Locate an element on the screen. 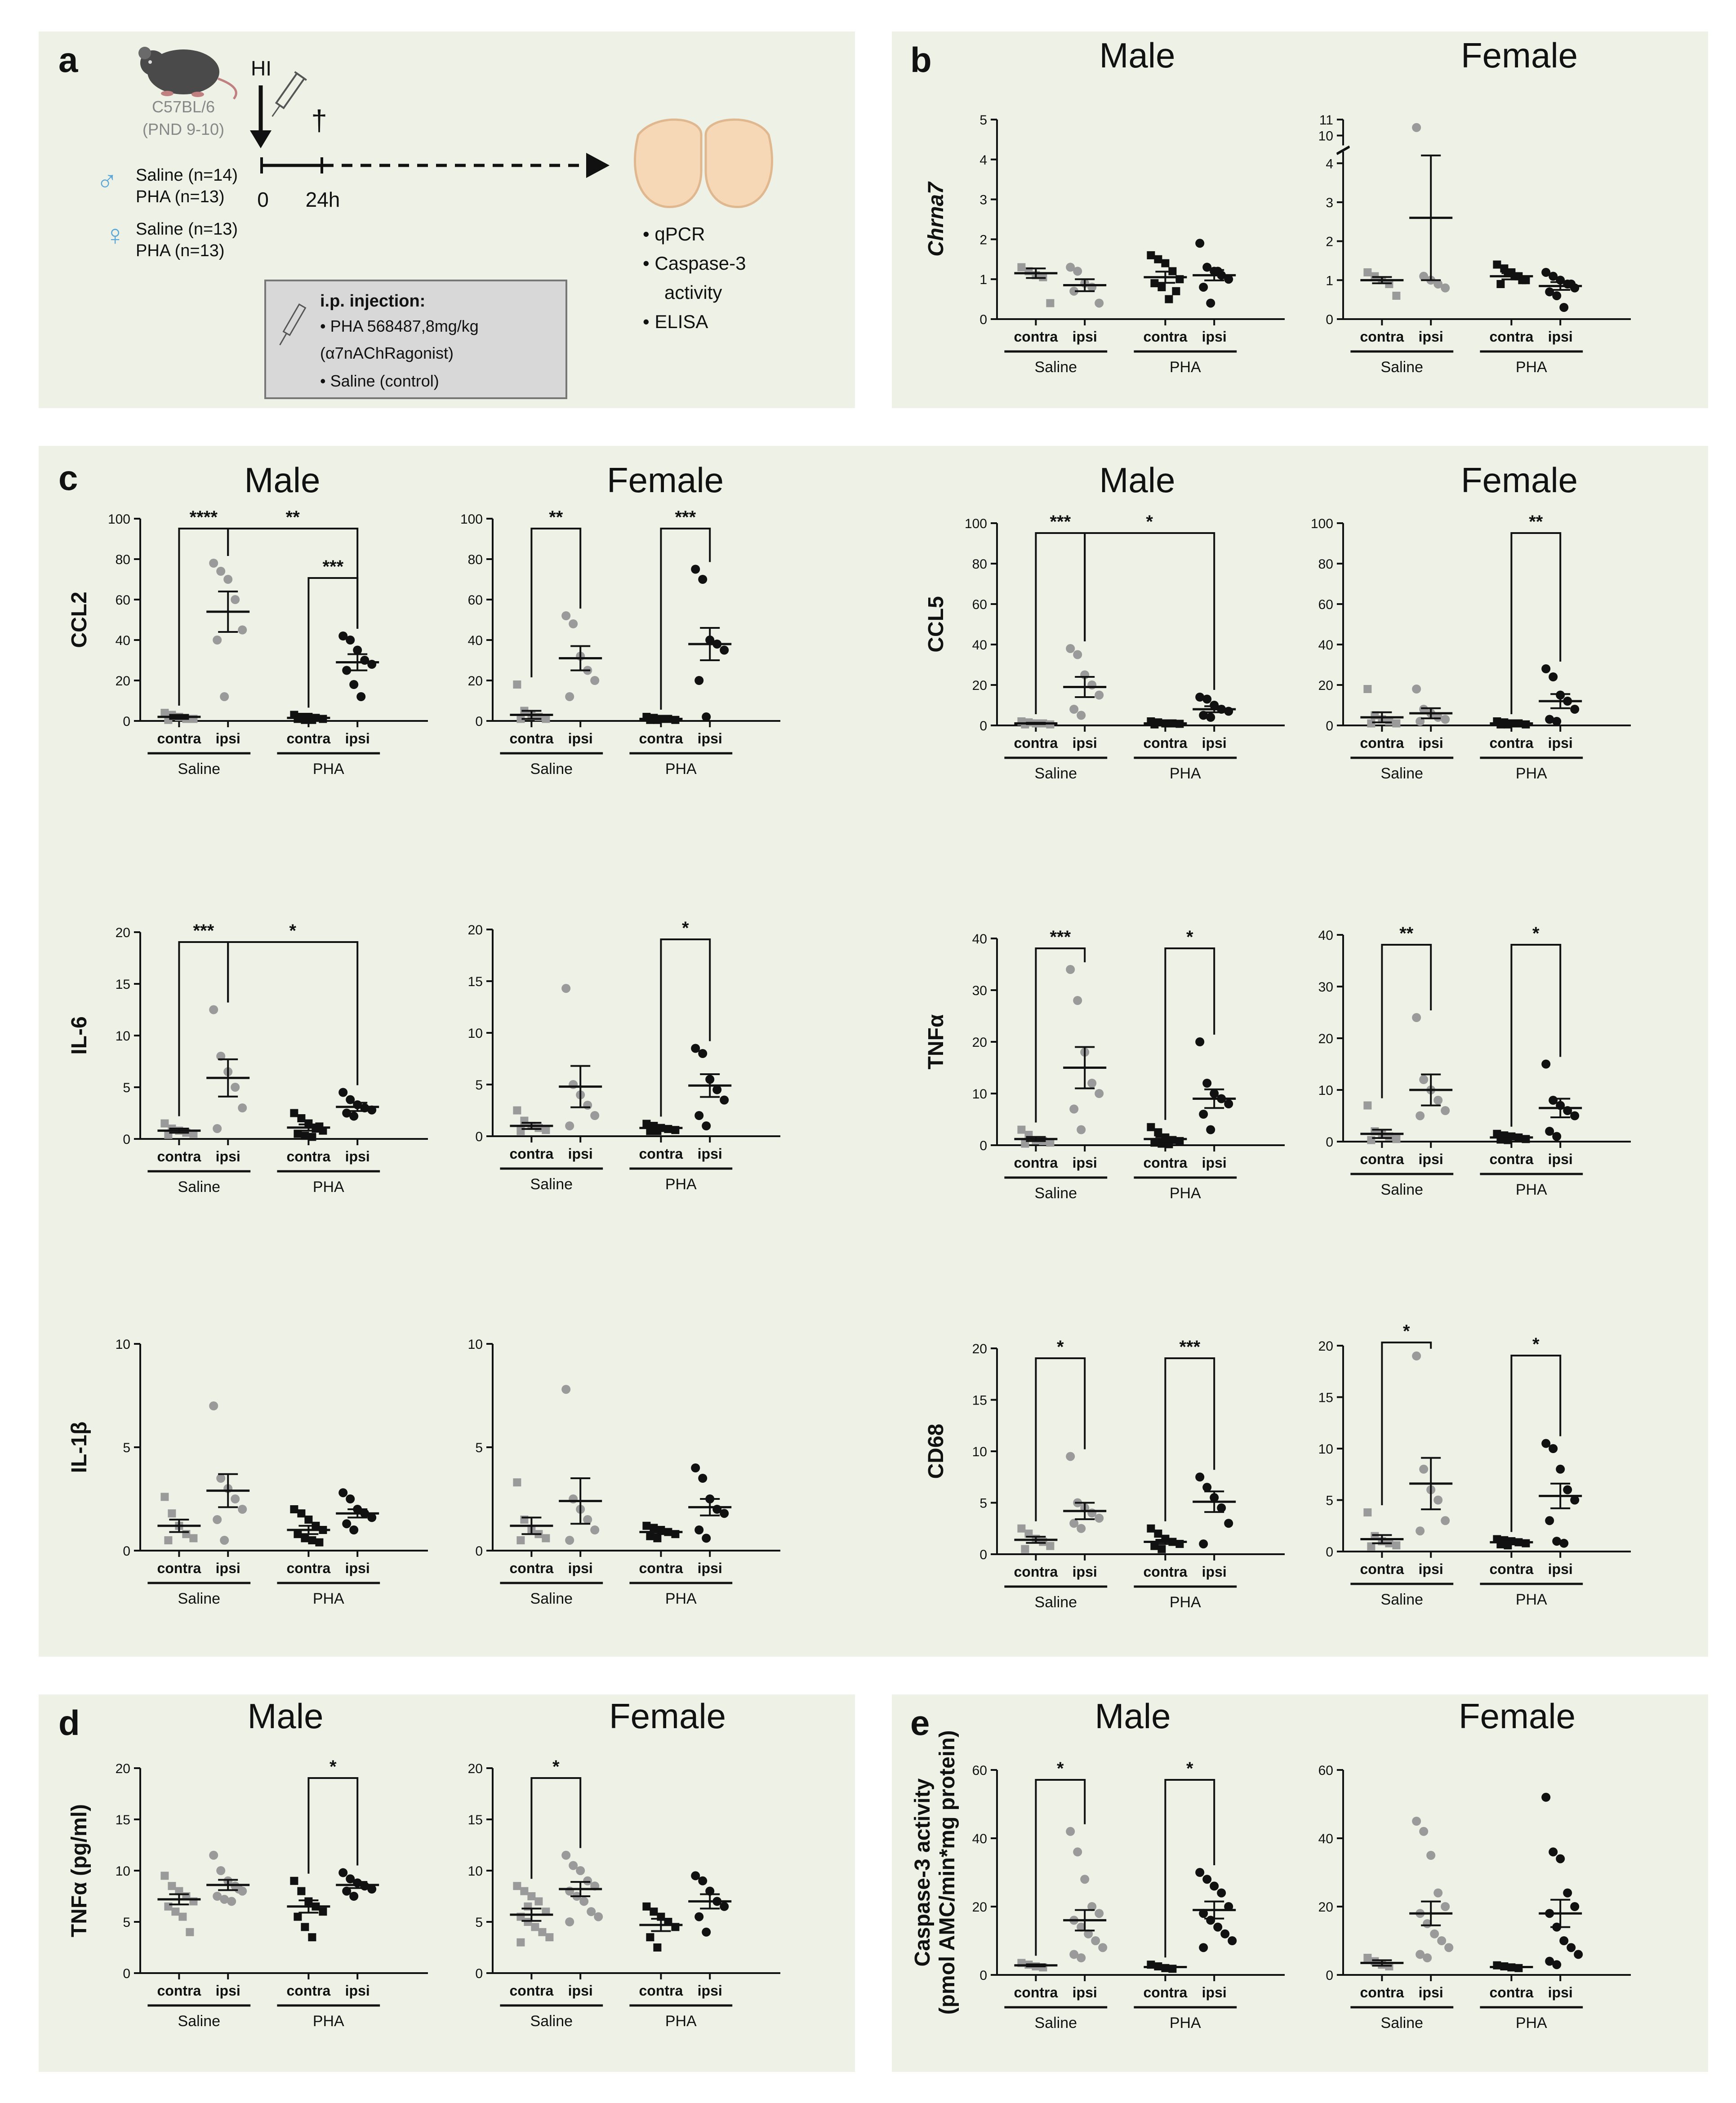  title-c-left-female: Female is located at coordinates (665, 480).